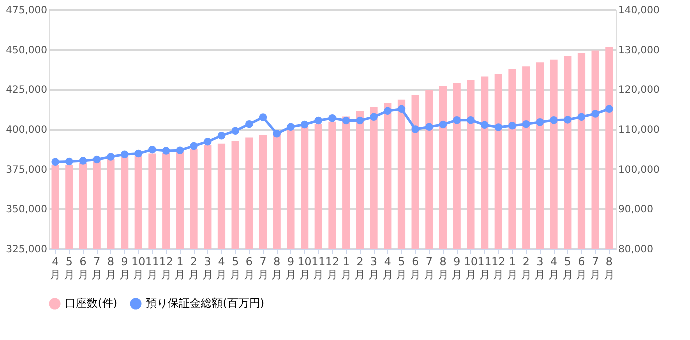  I want to click on y2-tick-label: 140,000, so click(639, 11).